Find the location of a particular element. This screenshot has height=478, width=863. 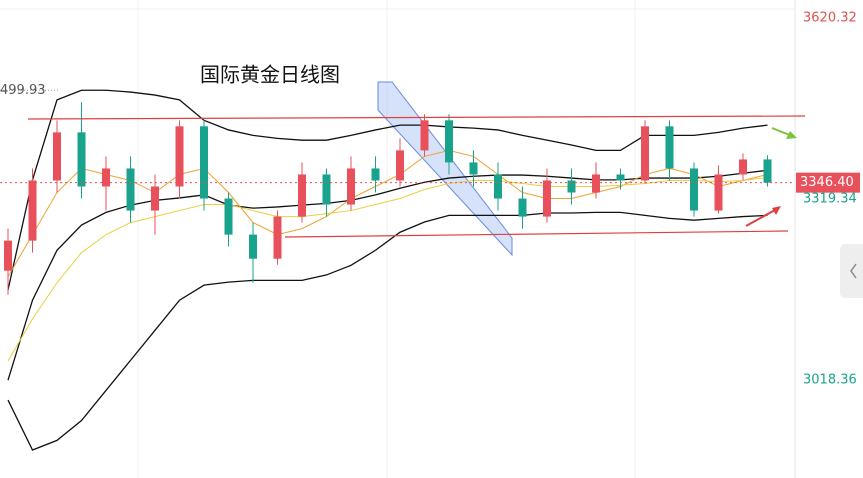

collapse-icon is located at coordinates (853, 271).